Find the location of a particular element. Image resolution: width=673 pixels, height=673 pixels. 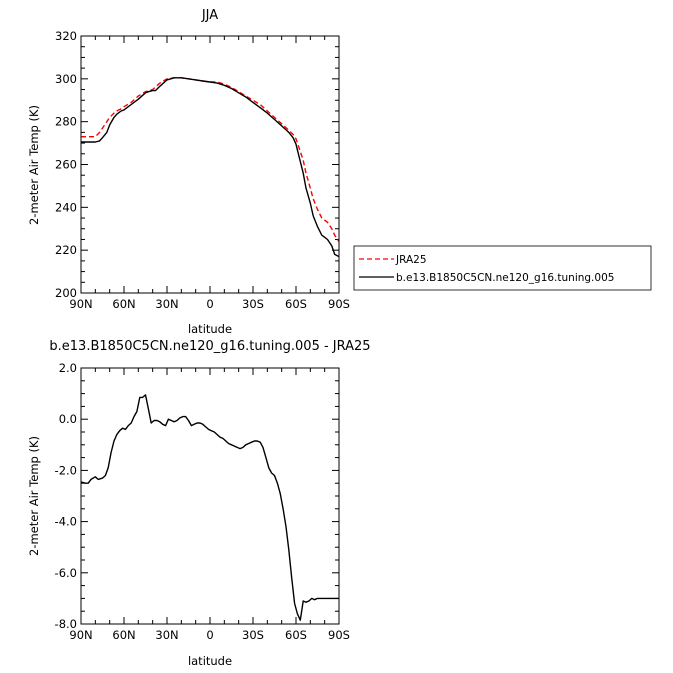

top-x-tick-label: 60N is located at coordinates (123, 304).